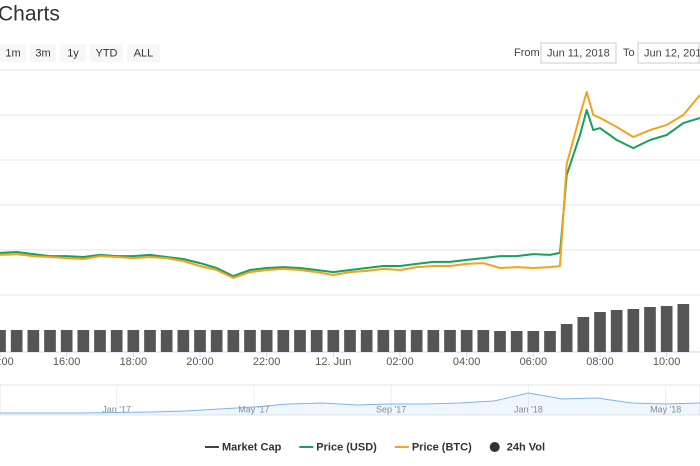 The height and width of the screenshot is (466, 700). I want to click on range-button: 1y, so click(73, 53).